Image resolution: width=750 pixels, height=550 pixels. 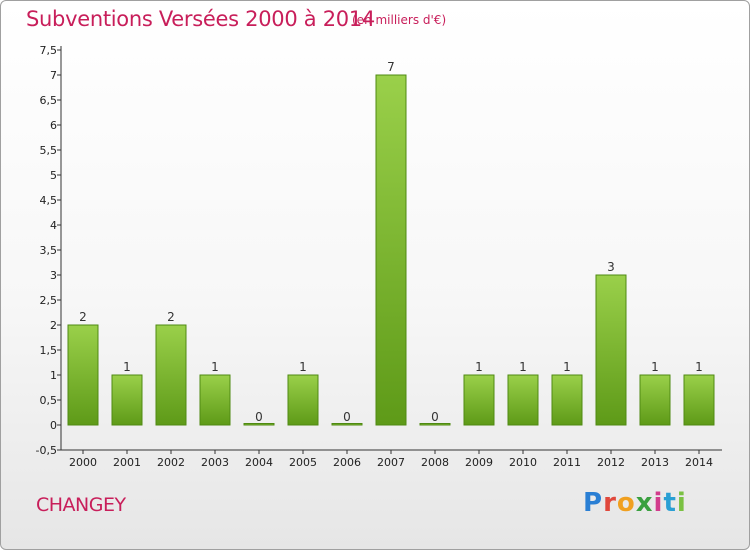 What do you see at coordinates (215, 400) in the screenshot?
I see `bar-2003` at bounding box center [215, 400].